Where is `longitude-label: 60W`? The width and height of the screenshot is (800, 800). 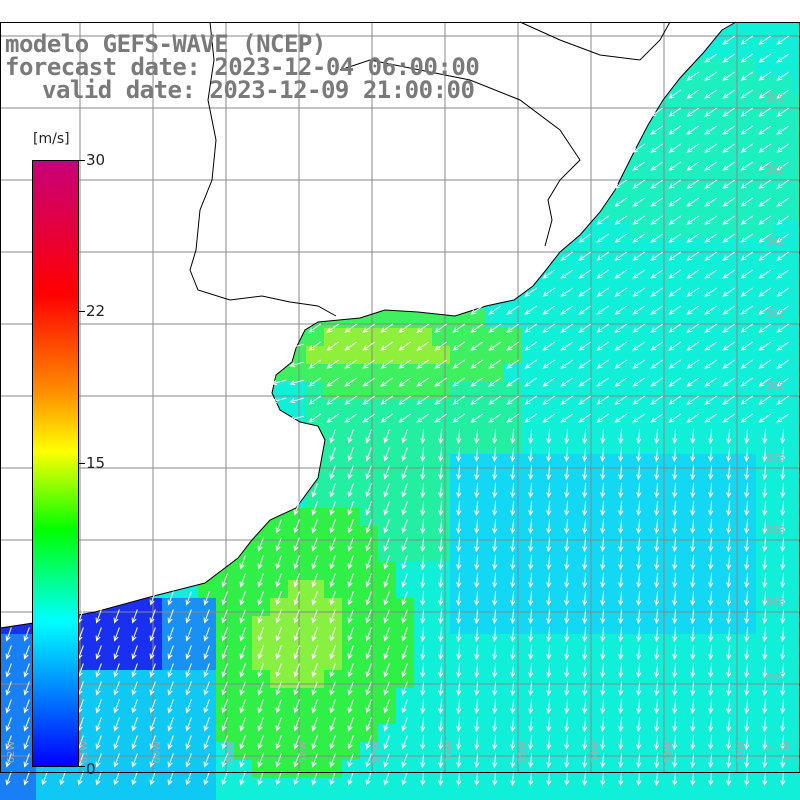 longitude-label: 60W is located at coordinates (157, 752).